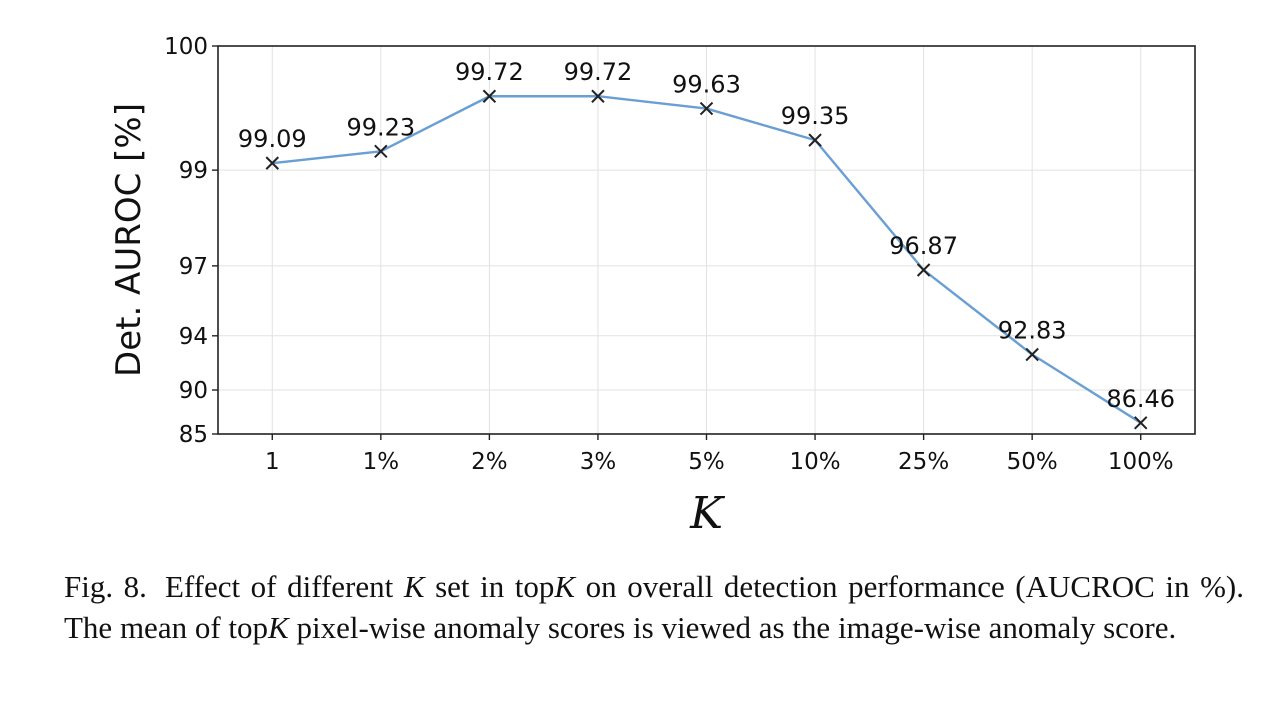 Image resolution: width=1278 pixels, height=720 pixels. I want to click on data-label: 99.63, so click(706, 85).